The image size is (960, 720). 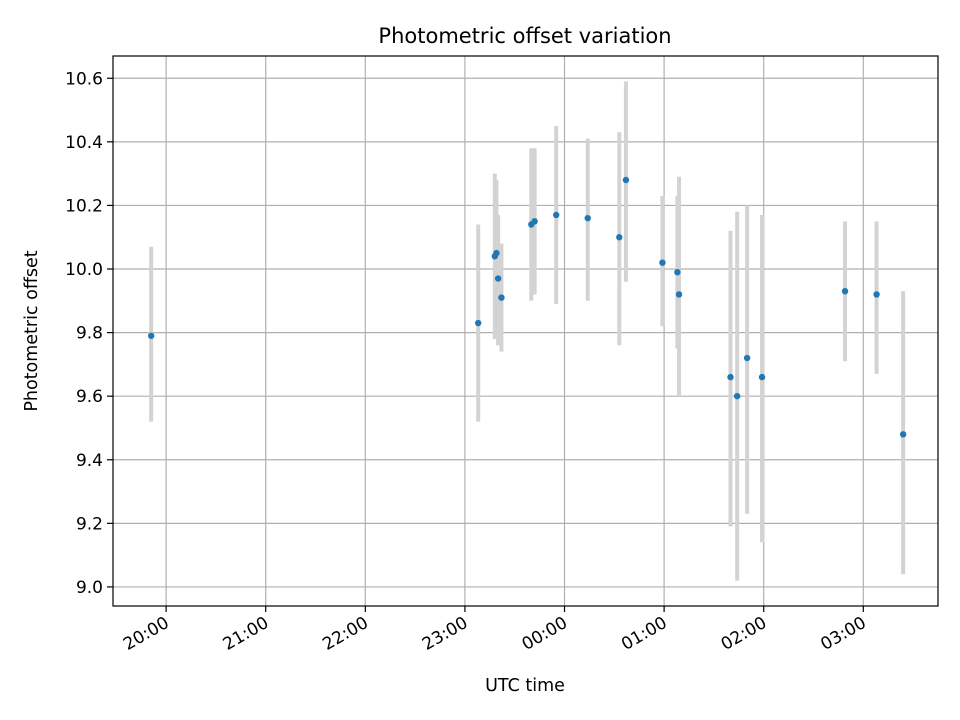 I want to click on y-tick-label: 9.2, so click(x=89, y=524).